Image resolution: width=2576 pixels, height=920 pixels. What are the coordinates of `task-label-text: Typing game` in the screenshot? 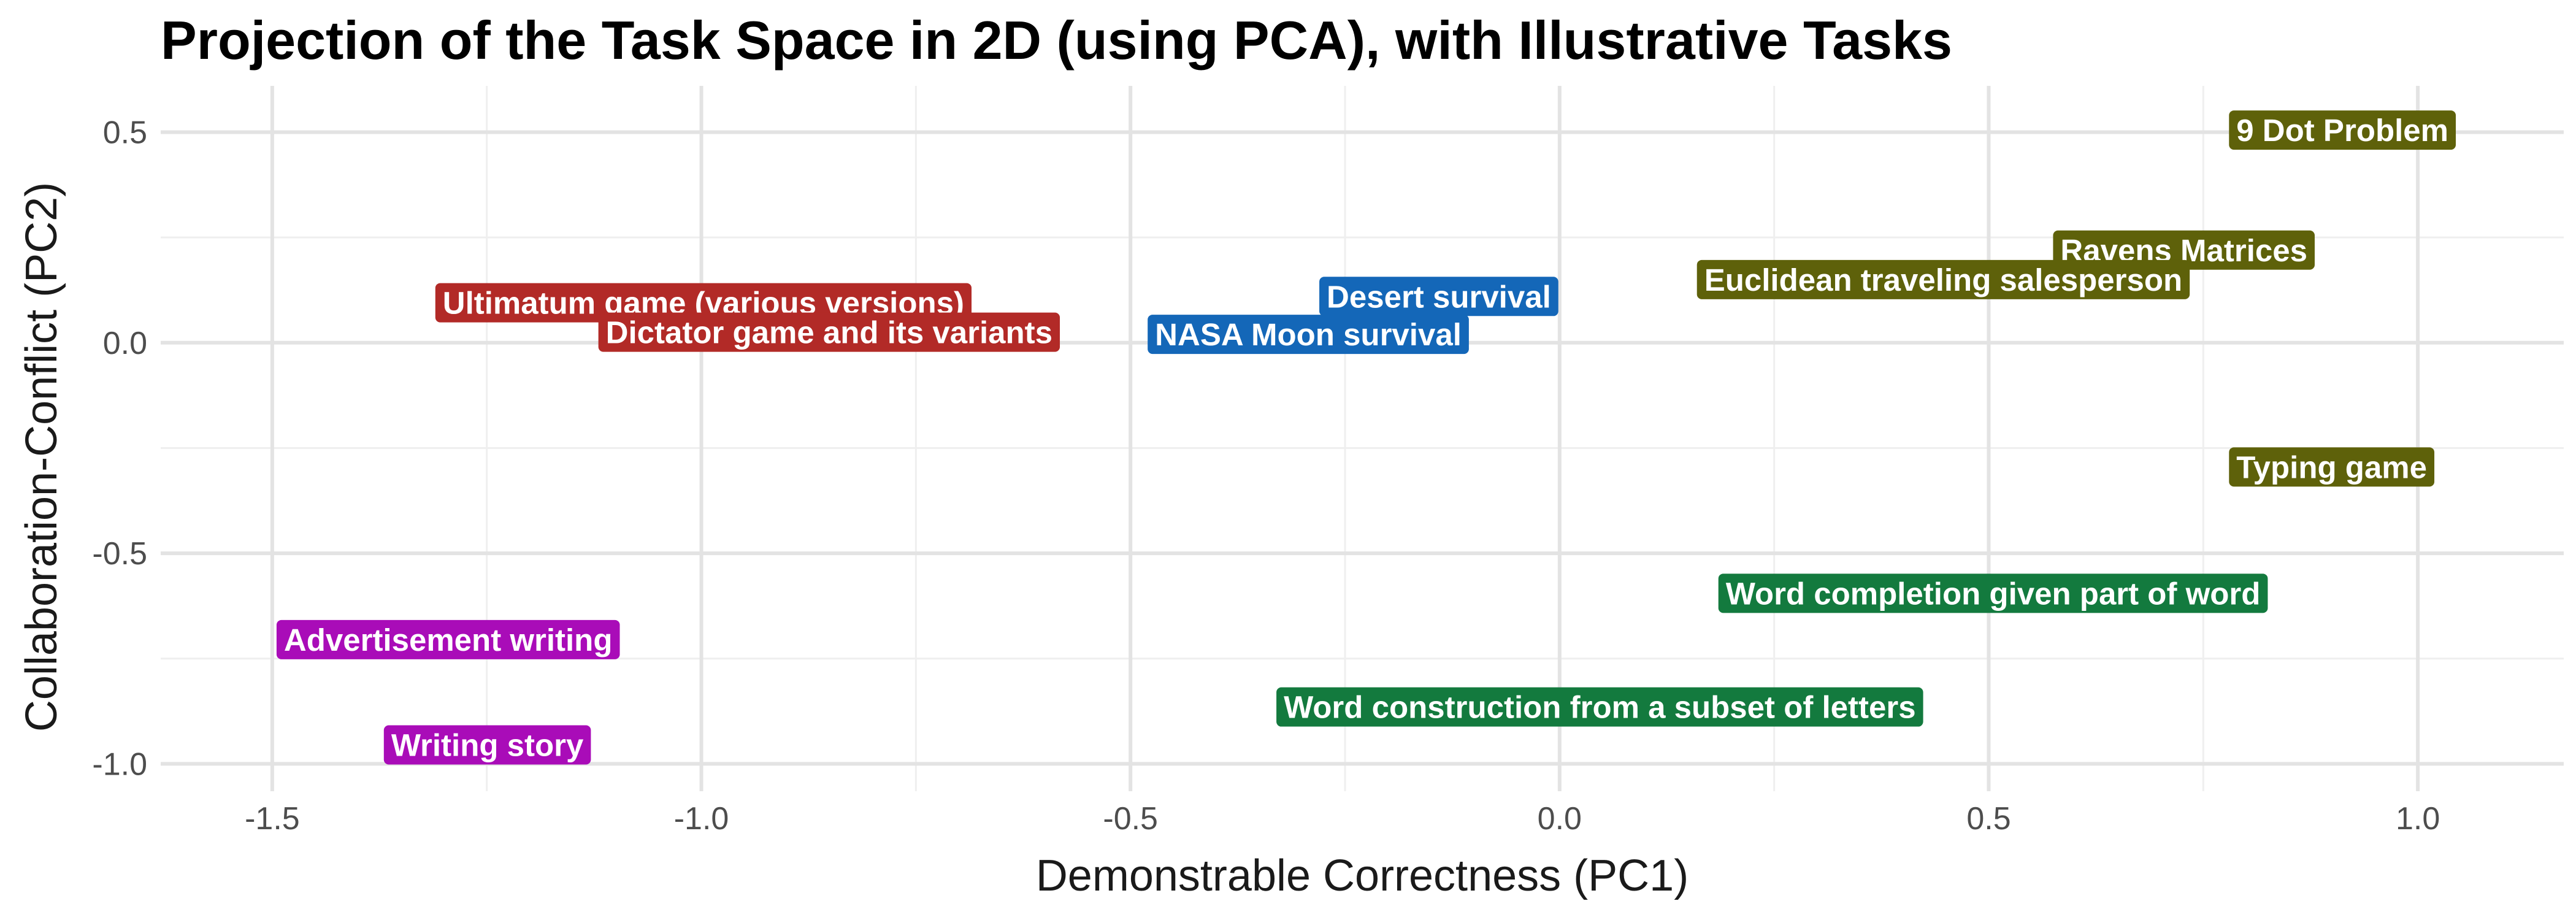 It's located at (2331, 467).